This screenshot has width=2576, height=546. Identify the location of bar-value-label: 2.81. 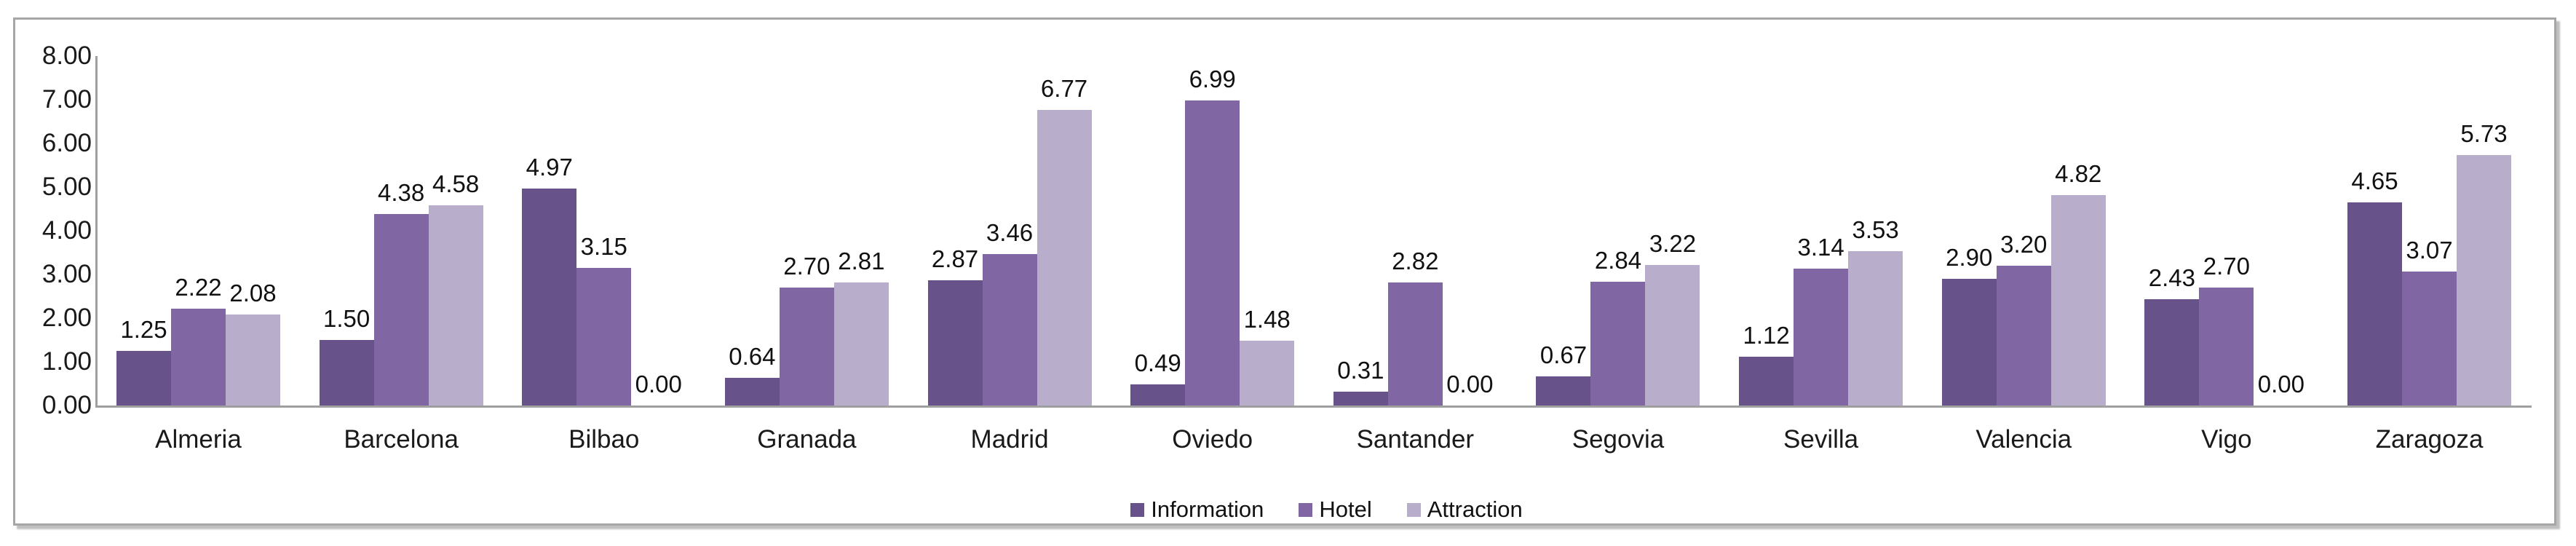
(861, 261).